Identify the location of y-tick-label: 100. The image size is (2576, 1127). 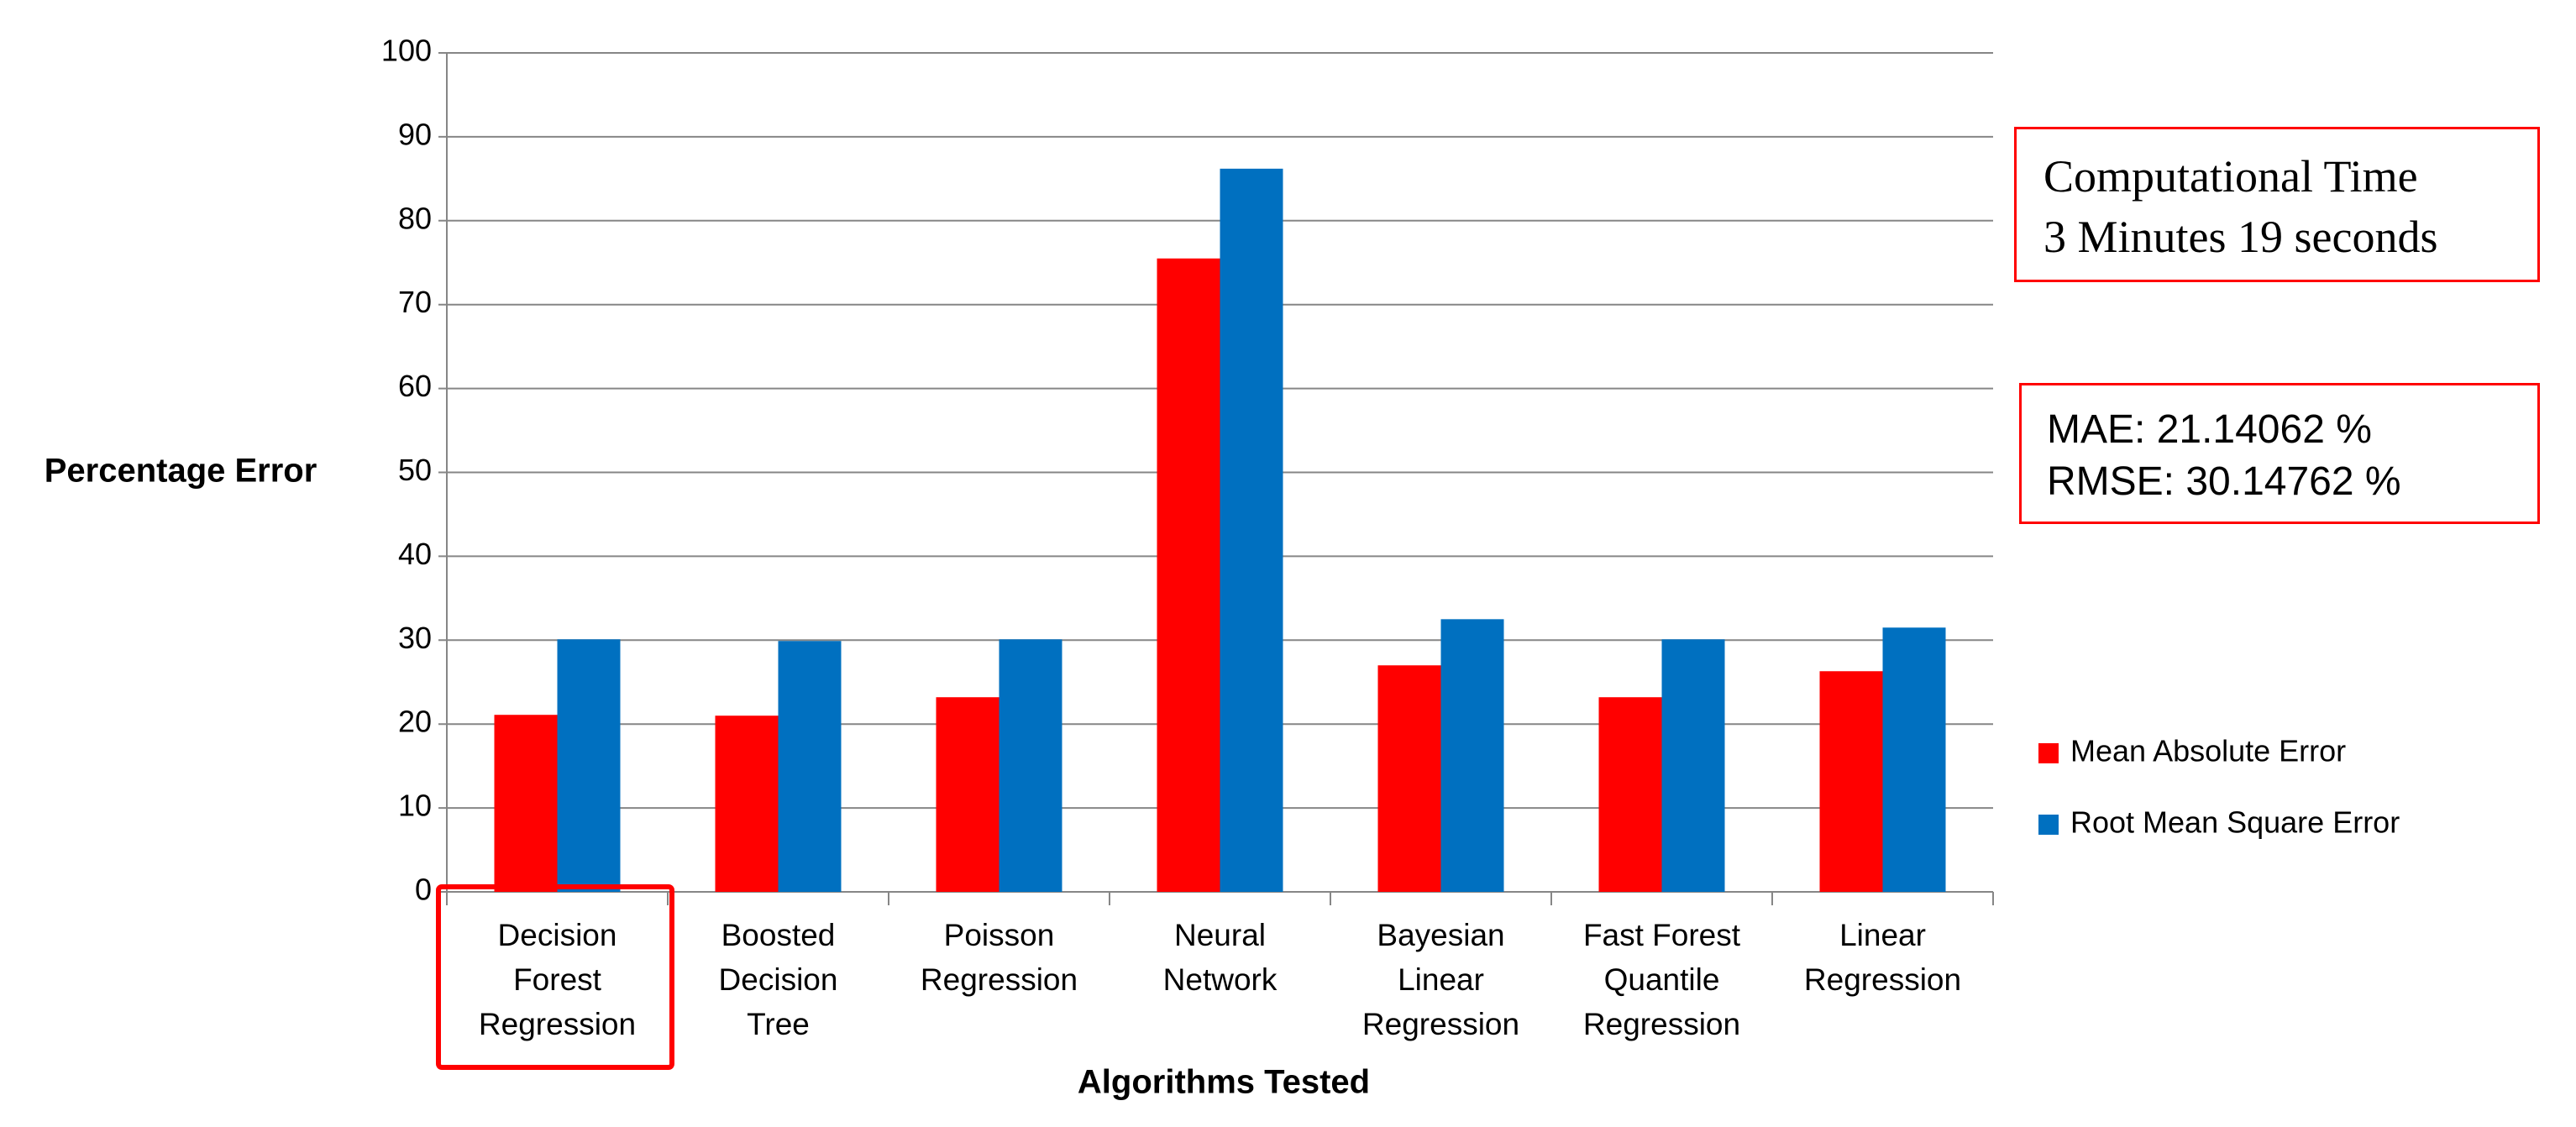
(406, 51).